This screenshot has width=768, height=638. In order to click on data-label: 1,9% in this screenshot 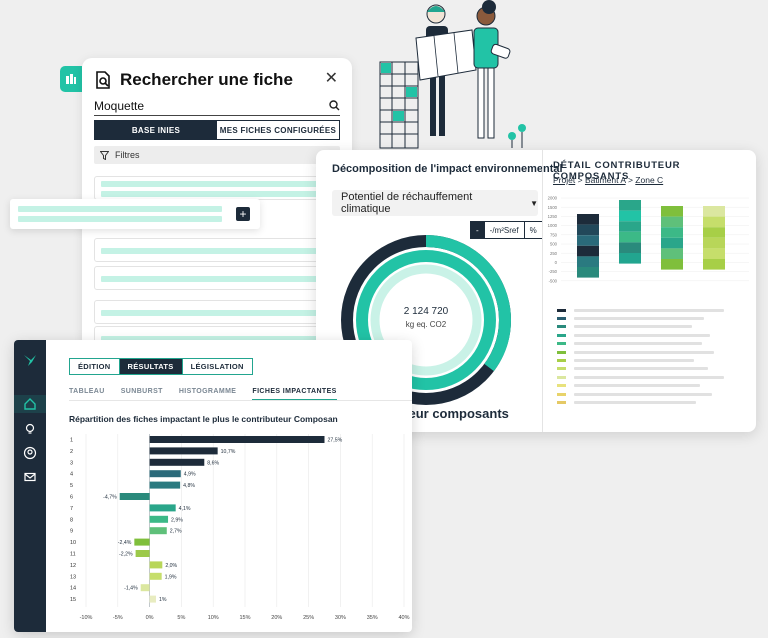, I will do `click(171, 577)`.